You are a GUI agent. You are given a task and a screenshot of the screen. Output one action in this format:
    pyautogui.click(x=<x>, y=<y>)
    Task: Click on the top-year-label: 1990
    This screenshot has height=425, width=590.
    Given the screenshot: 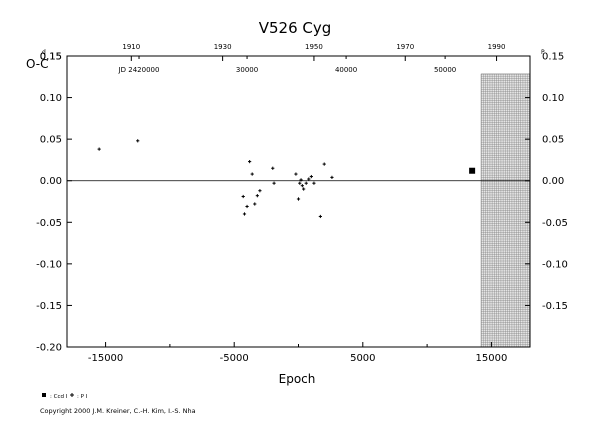 What is the action you would take?
    pyautogui.click(x=497, y=47)
    